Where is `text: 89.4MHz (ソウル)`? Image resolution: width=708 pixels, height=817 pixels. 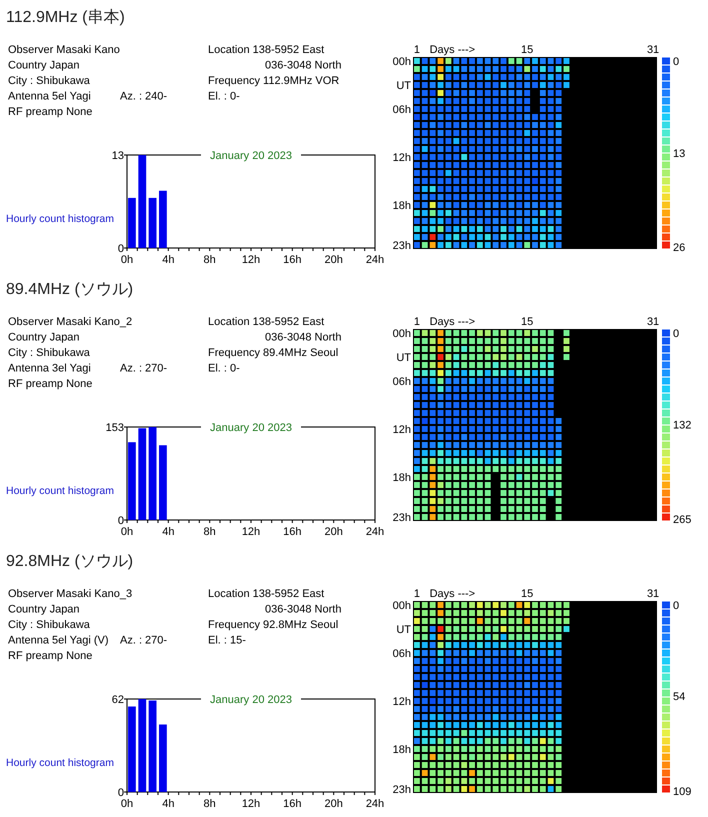 text: 89.4MHz (ソウル) is located at coordinates (70, 289).